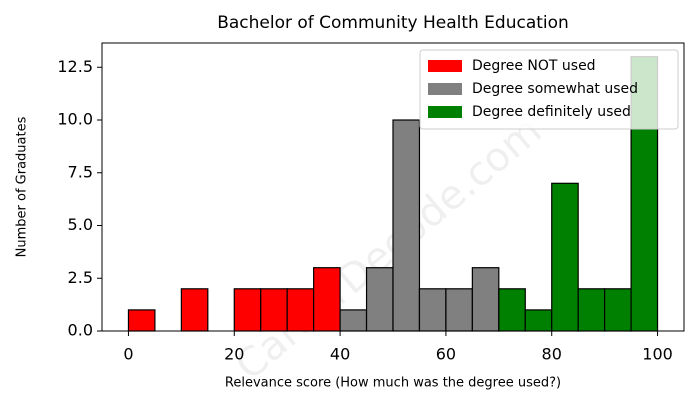 The width and height of the screenshot is (698, 412). What do you see at coordinates (22, 186) in the screenshot?
I see `y-axis-label: Number of Graduates` at bounding box center [22, 186].